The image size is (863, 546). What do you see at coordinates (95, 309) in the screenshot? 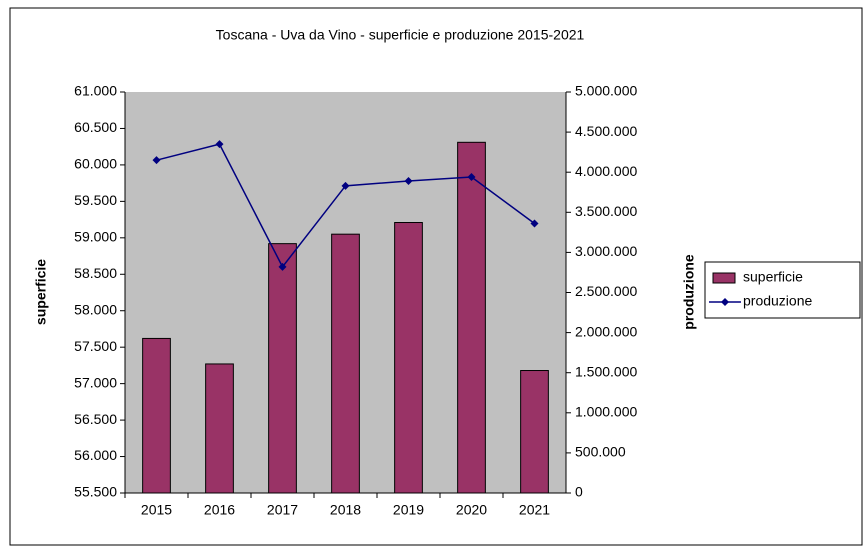
I see `y-tick-label: 58.000` at bounding box center [95, 309].